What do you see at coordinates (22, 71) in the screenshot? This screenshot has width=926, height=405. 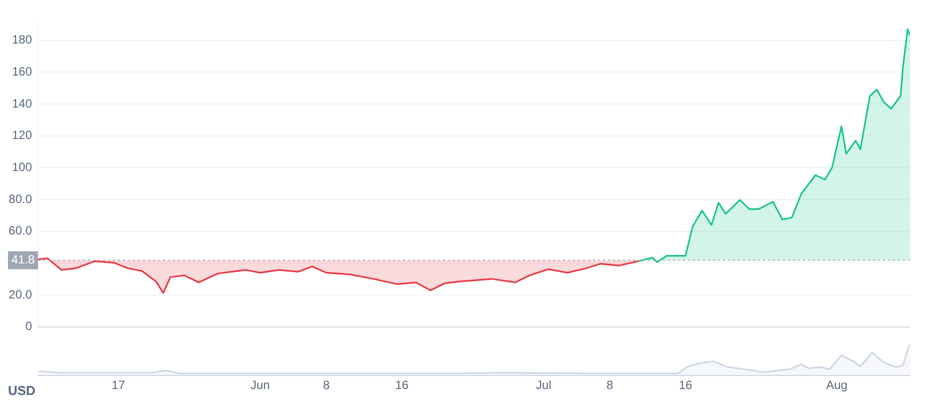 I see `y-tick-label: 160` at bounding box center [22, 71].